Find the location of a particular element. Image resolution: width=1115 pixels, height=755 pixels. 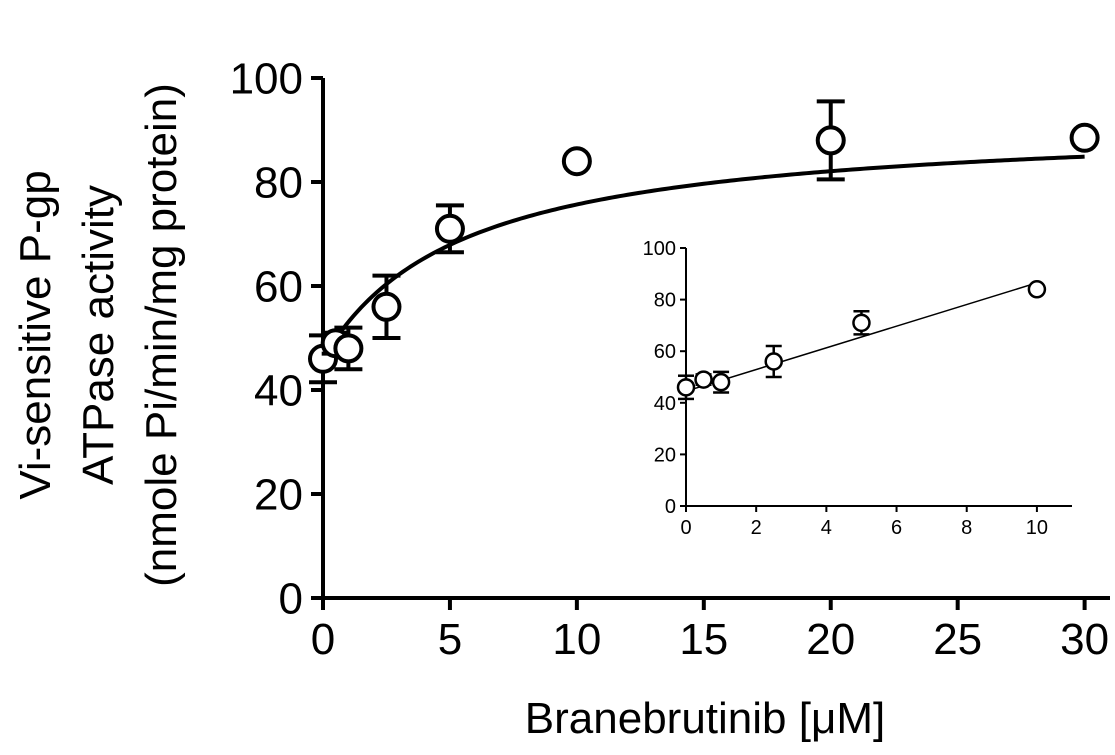

main-y-tick-label: 40 is located at coordinates (278, 390).